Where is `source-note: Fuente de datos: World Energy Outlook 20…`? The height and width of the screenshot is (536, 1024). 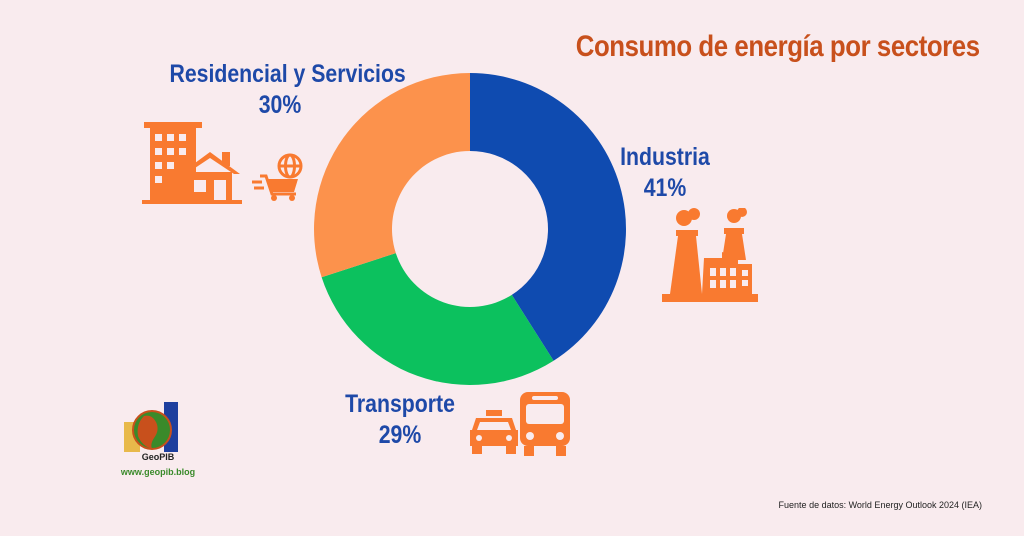
source-note: Fuente de datos: World Energy Outlook 20… is located at coordinates (880, 505).